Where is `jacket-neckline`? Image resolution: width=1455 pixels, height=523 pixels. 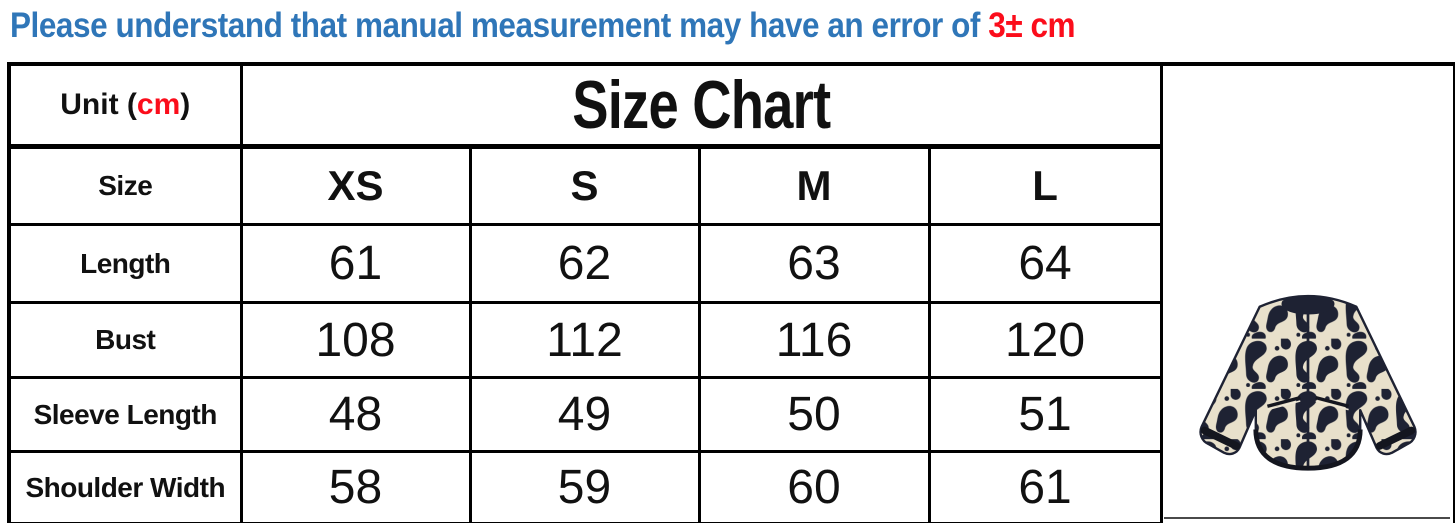 jacket-neckline is located at coordinates (1308, 304).